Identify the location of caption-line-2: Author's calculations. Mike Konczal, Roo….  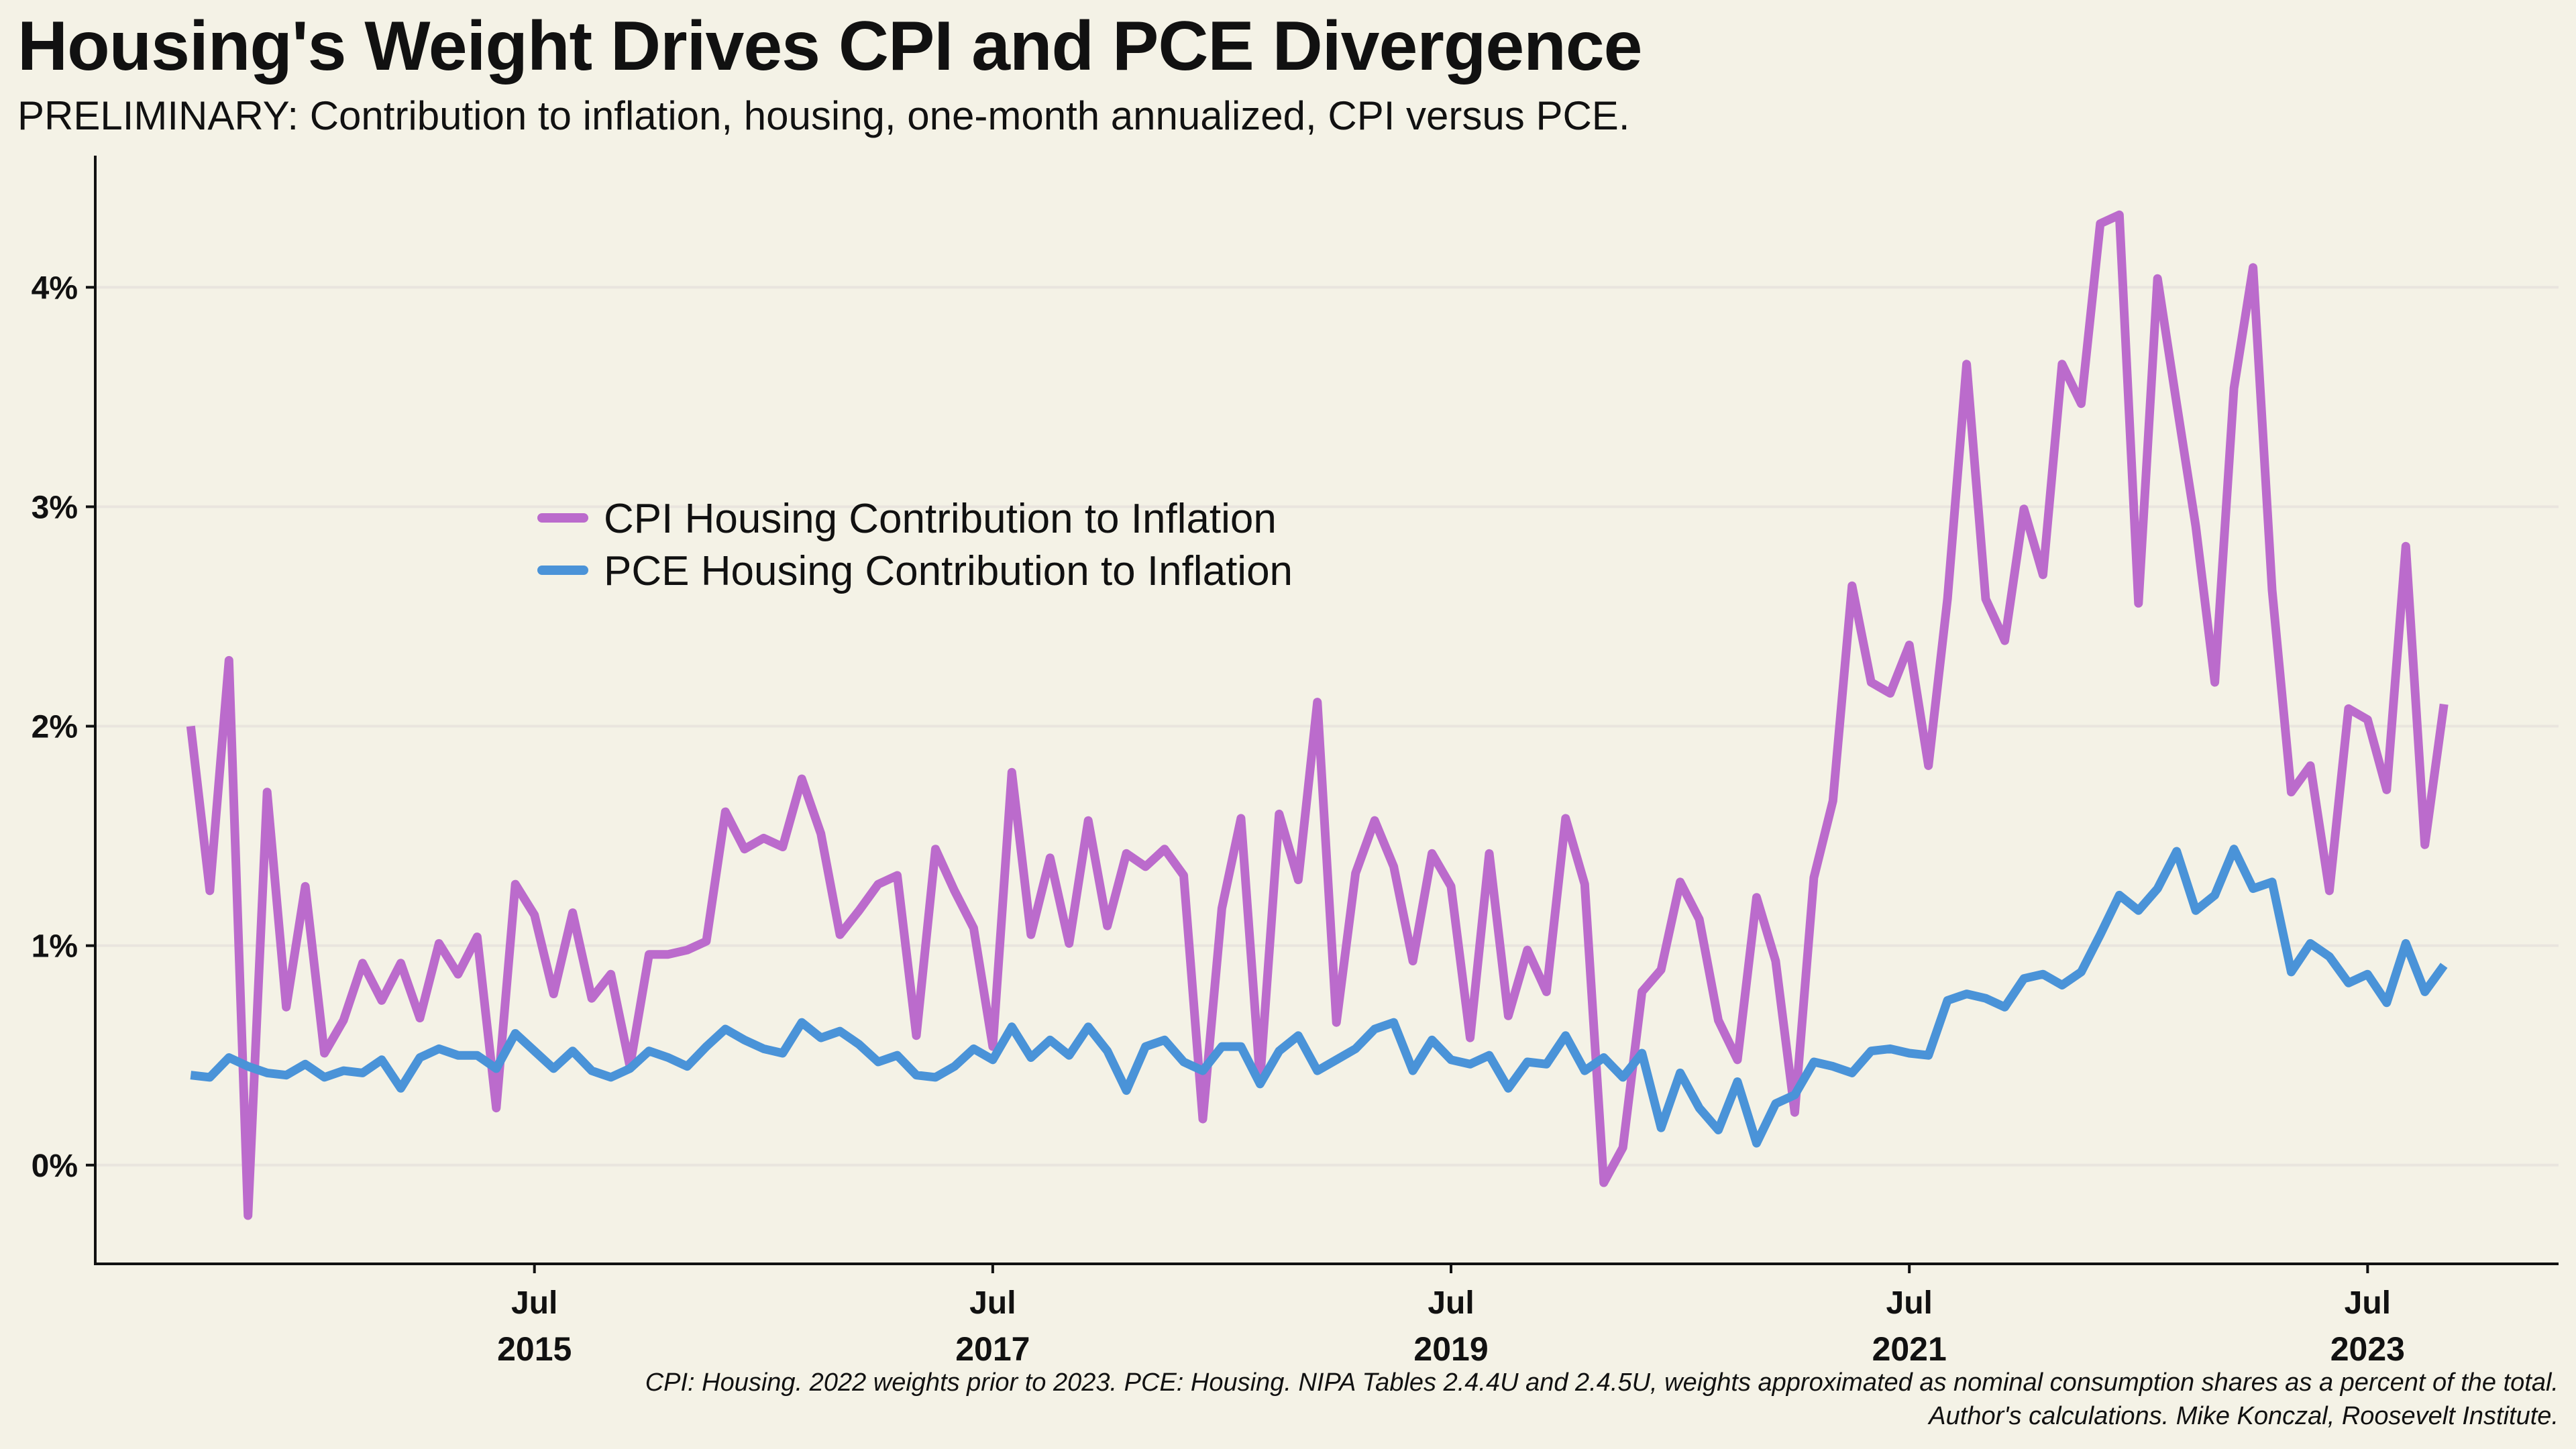
(2244, 1416).